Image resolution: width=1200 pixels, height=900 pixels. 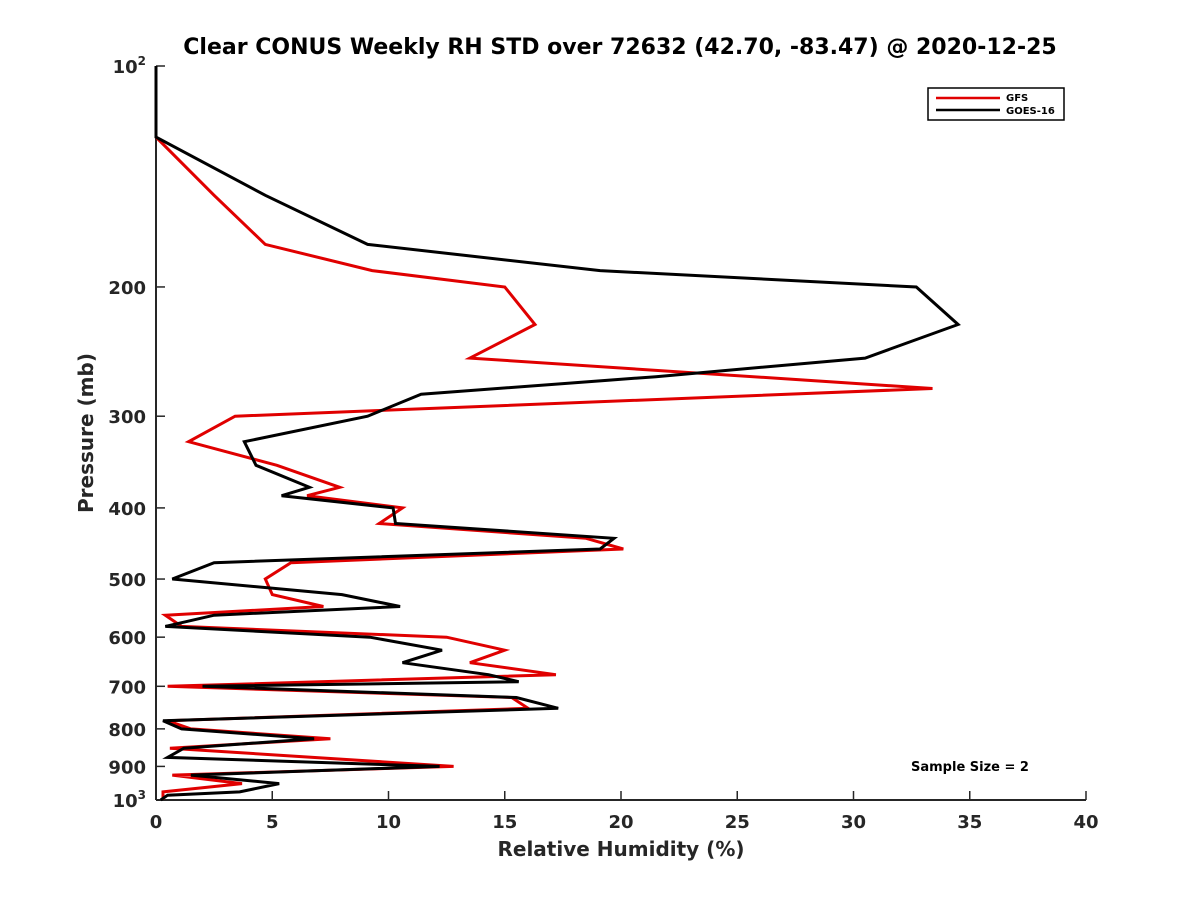 I want to click on y-ticks: 10² 200 300 400 500 600 700 800 900 10³, so click(x=136, y=433).